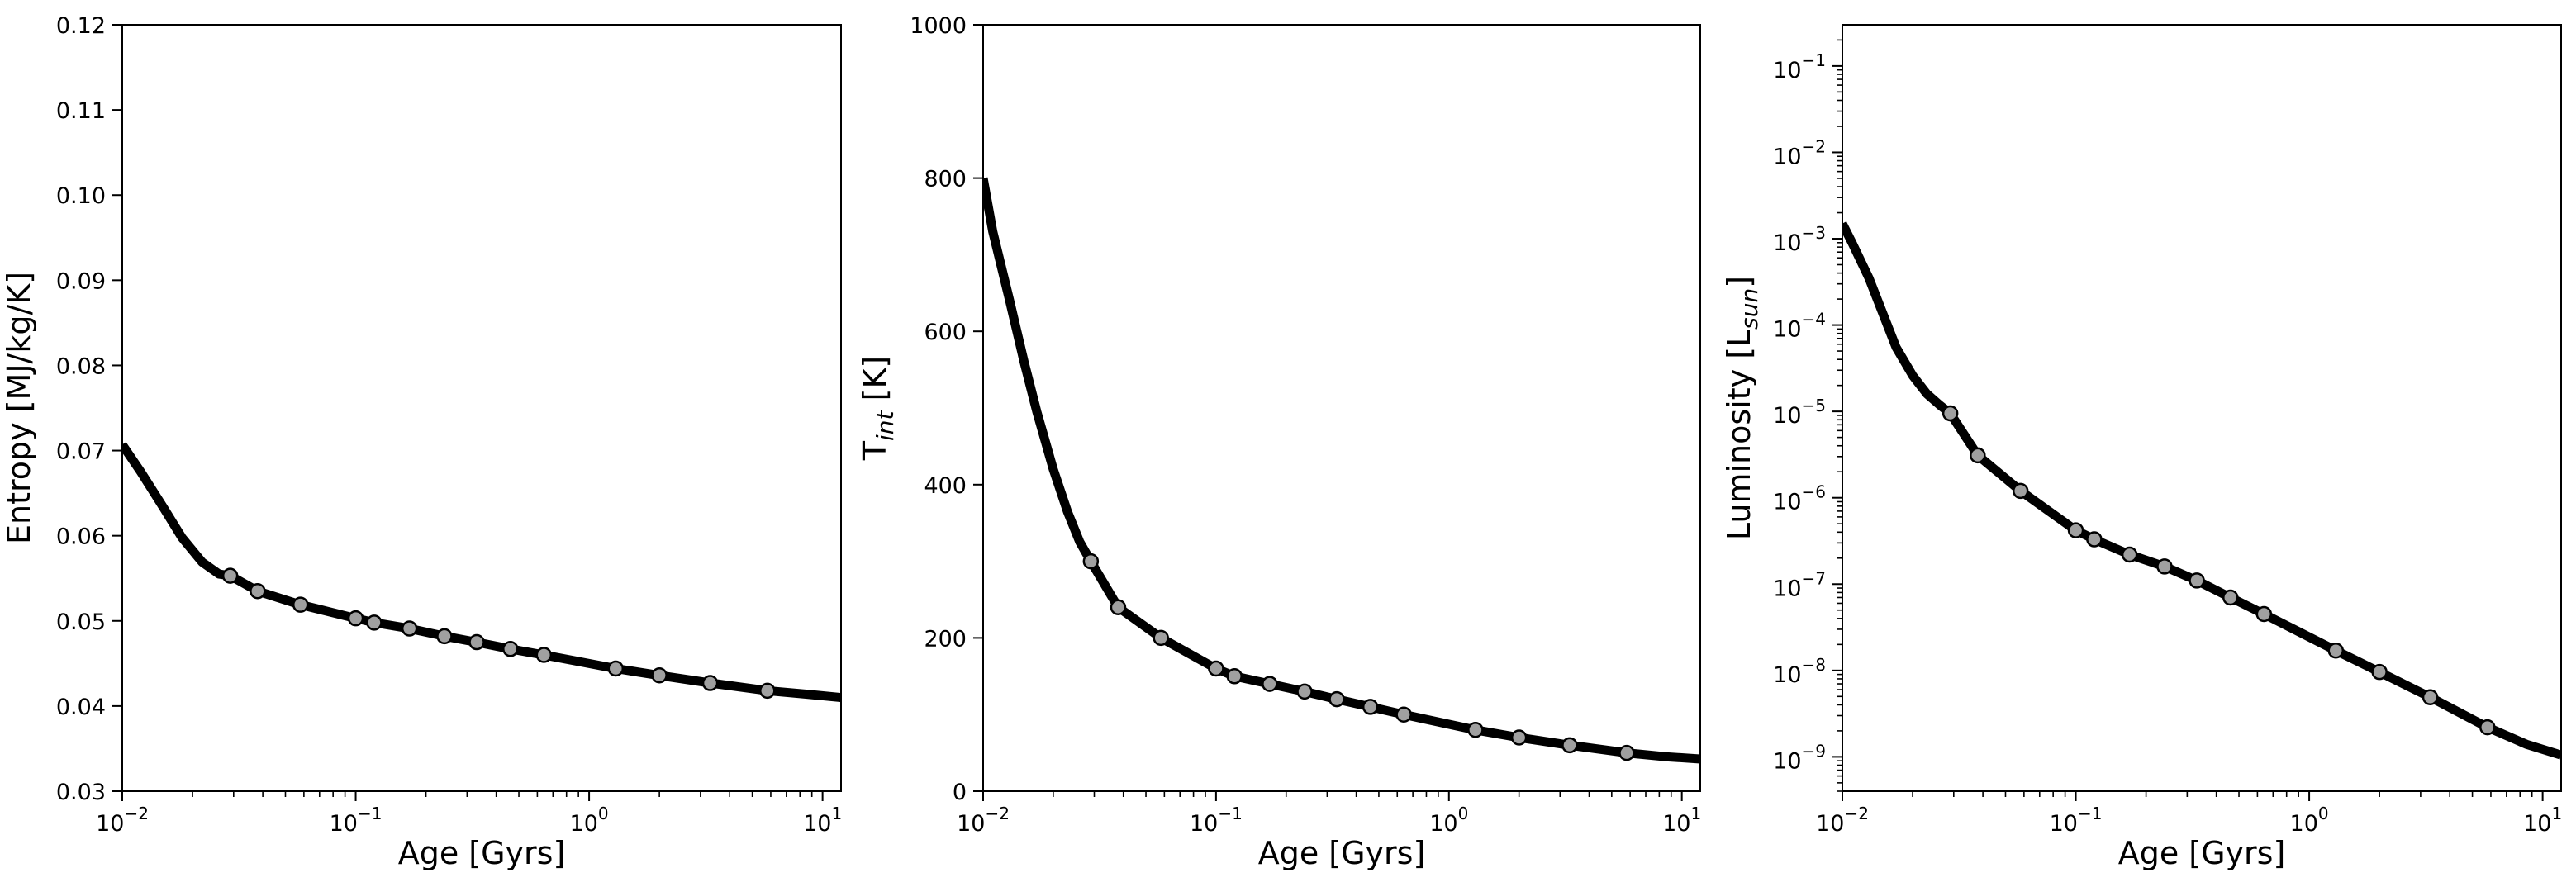 This screenshot has height=887, width=2576. What do you see at coordinates (1799, 240) in the screenshot?
I see `y-tick-label: 10⁻³` at bounding box center [1799, 240].